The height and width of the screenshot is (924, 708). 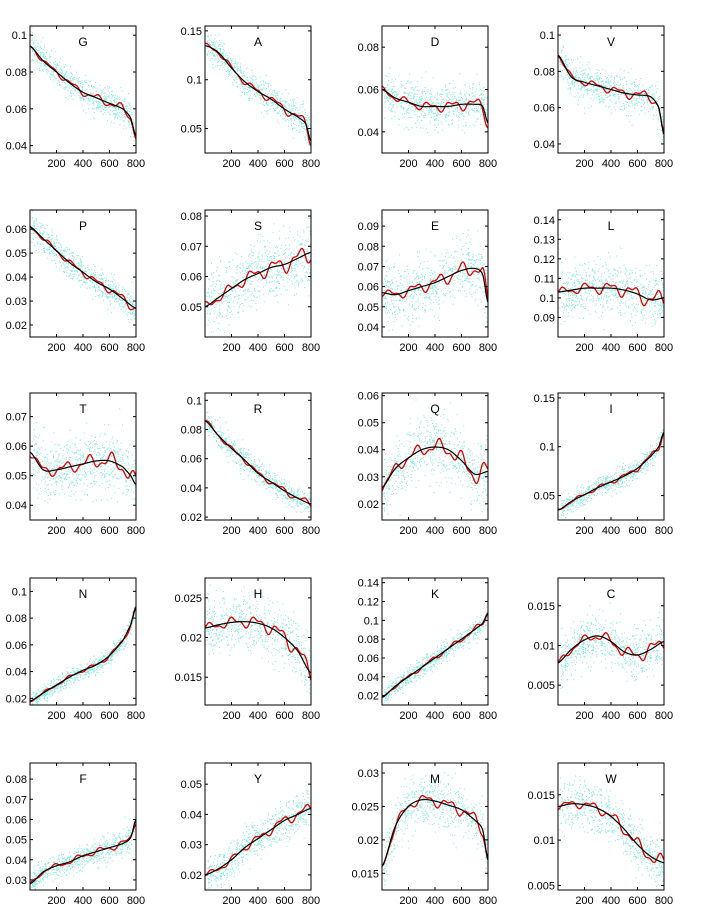 What do you see at coordinates (258, 42) in the screenshot?
I see `panel-title: A` at bounding box center [258, 42].